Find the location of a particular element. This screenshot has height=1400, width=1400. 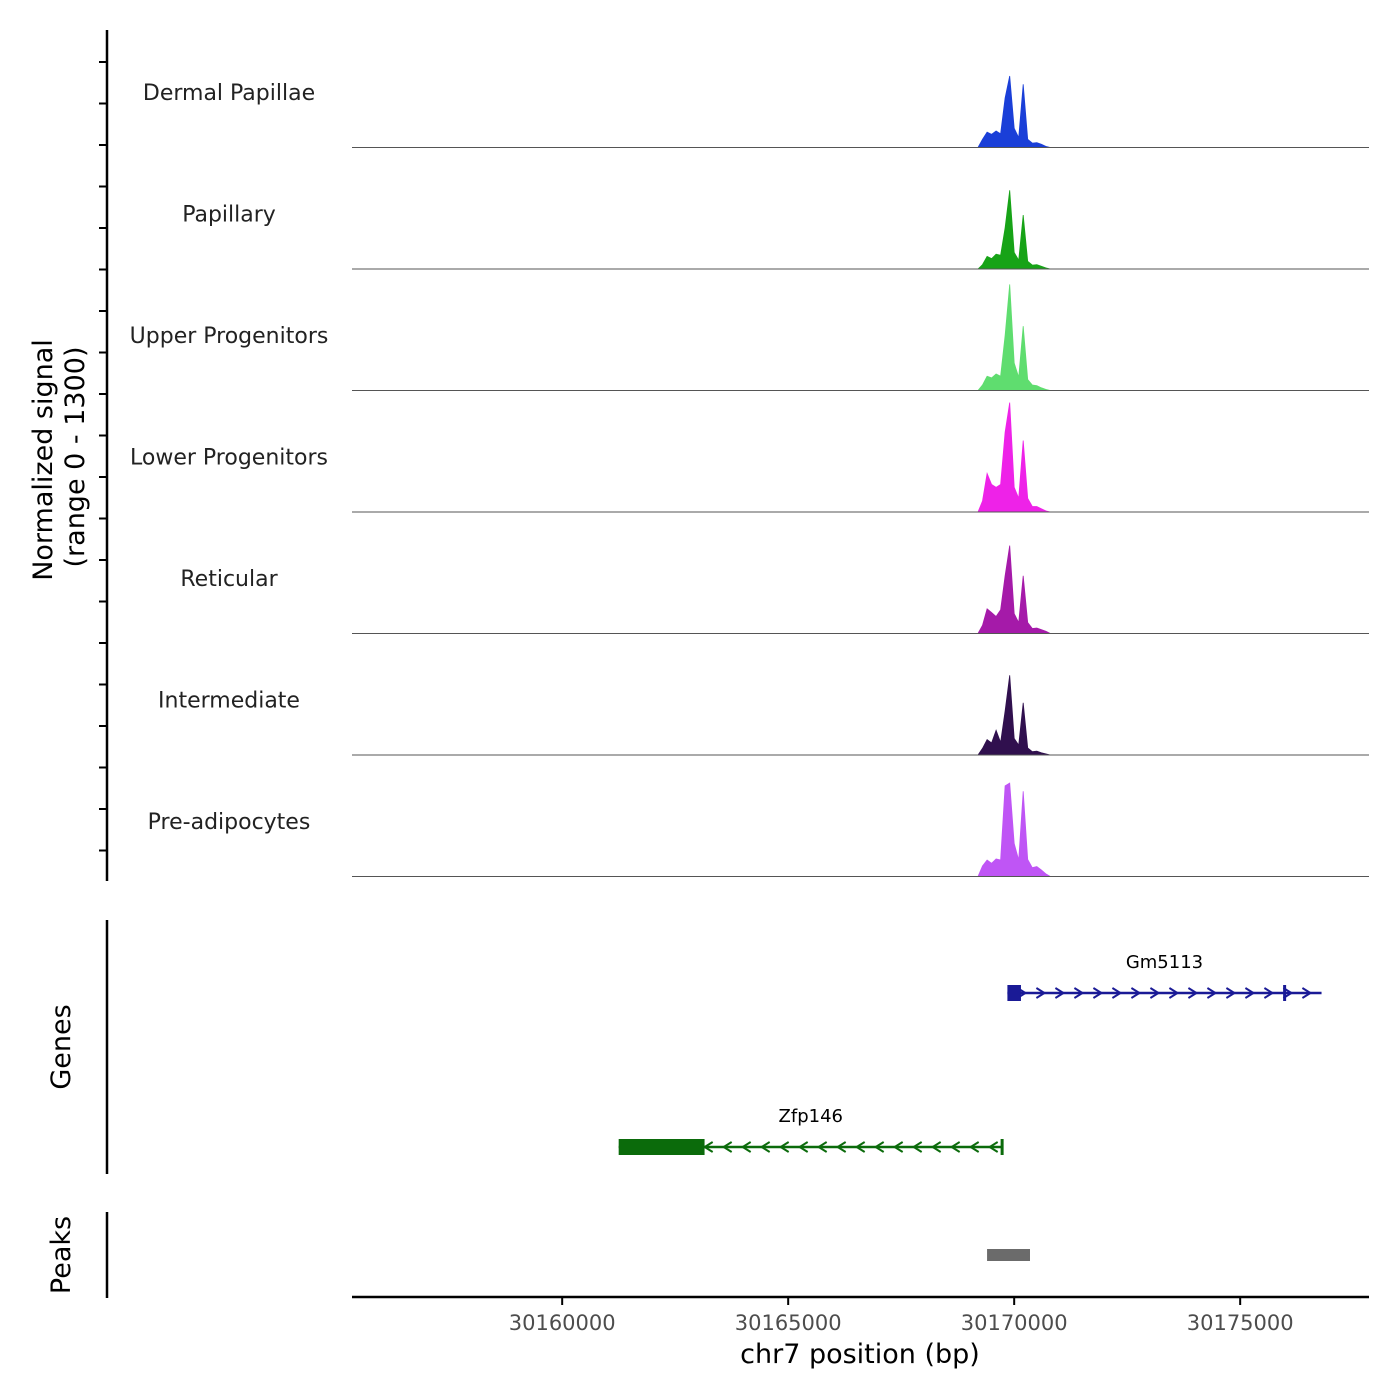

peak-regions is located at coordinates (1008, 1255).